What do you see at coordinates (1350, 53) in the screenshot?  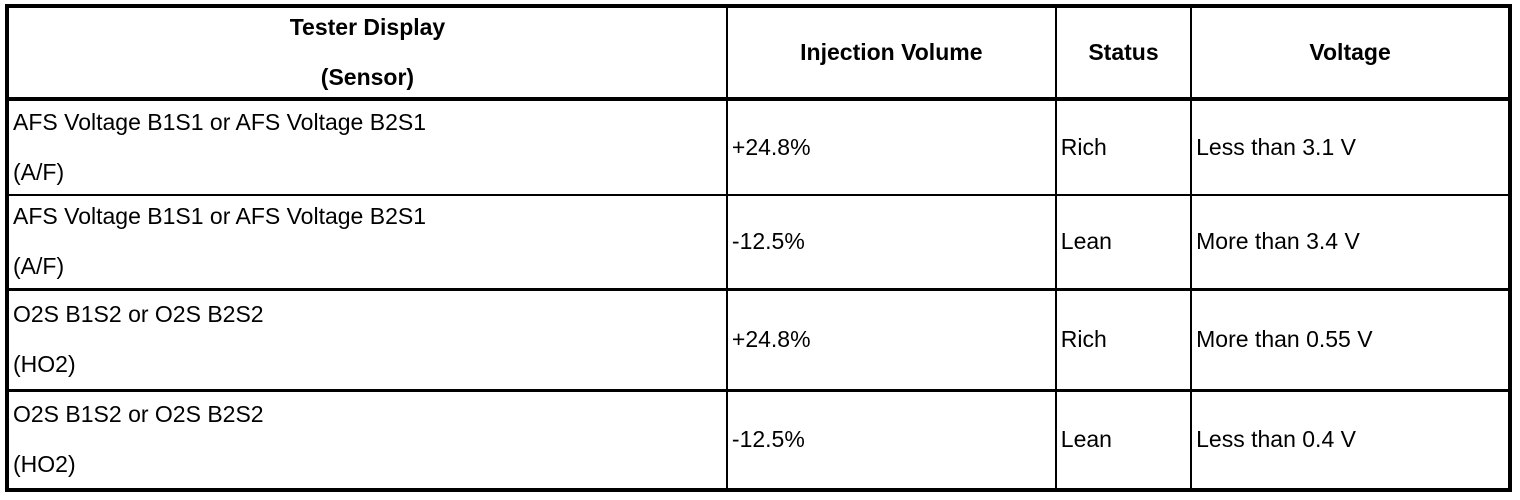 I see `header-voltage: Voltage` at bounding box center [1350, 53].